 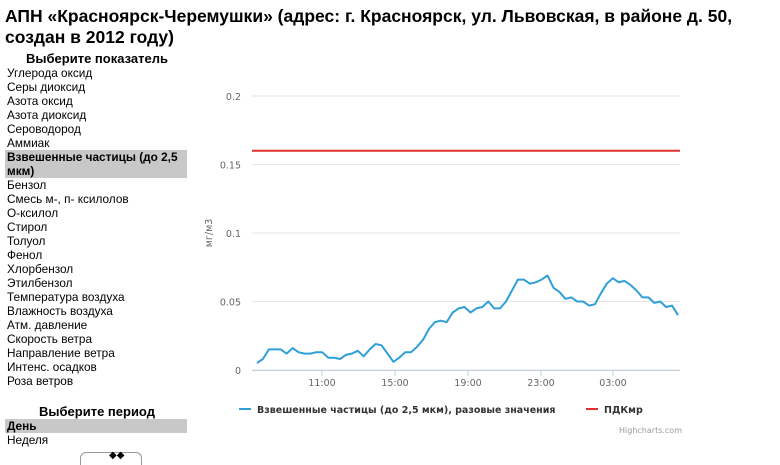 I want to click on indicator-item: Влажность воздуха, so click(x=60, y=311).